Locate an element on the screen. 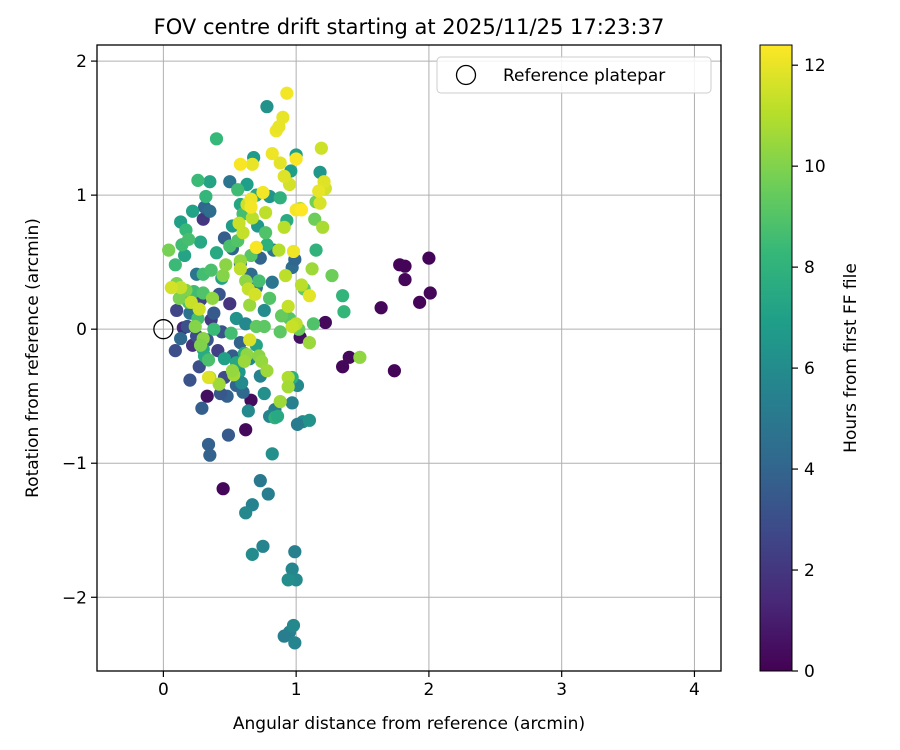 The width and height of the screenshot is (900, 750). x-axis-label: Angular distance from reference (arcmin) is located at coordinates (409, 724).